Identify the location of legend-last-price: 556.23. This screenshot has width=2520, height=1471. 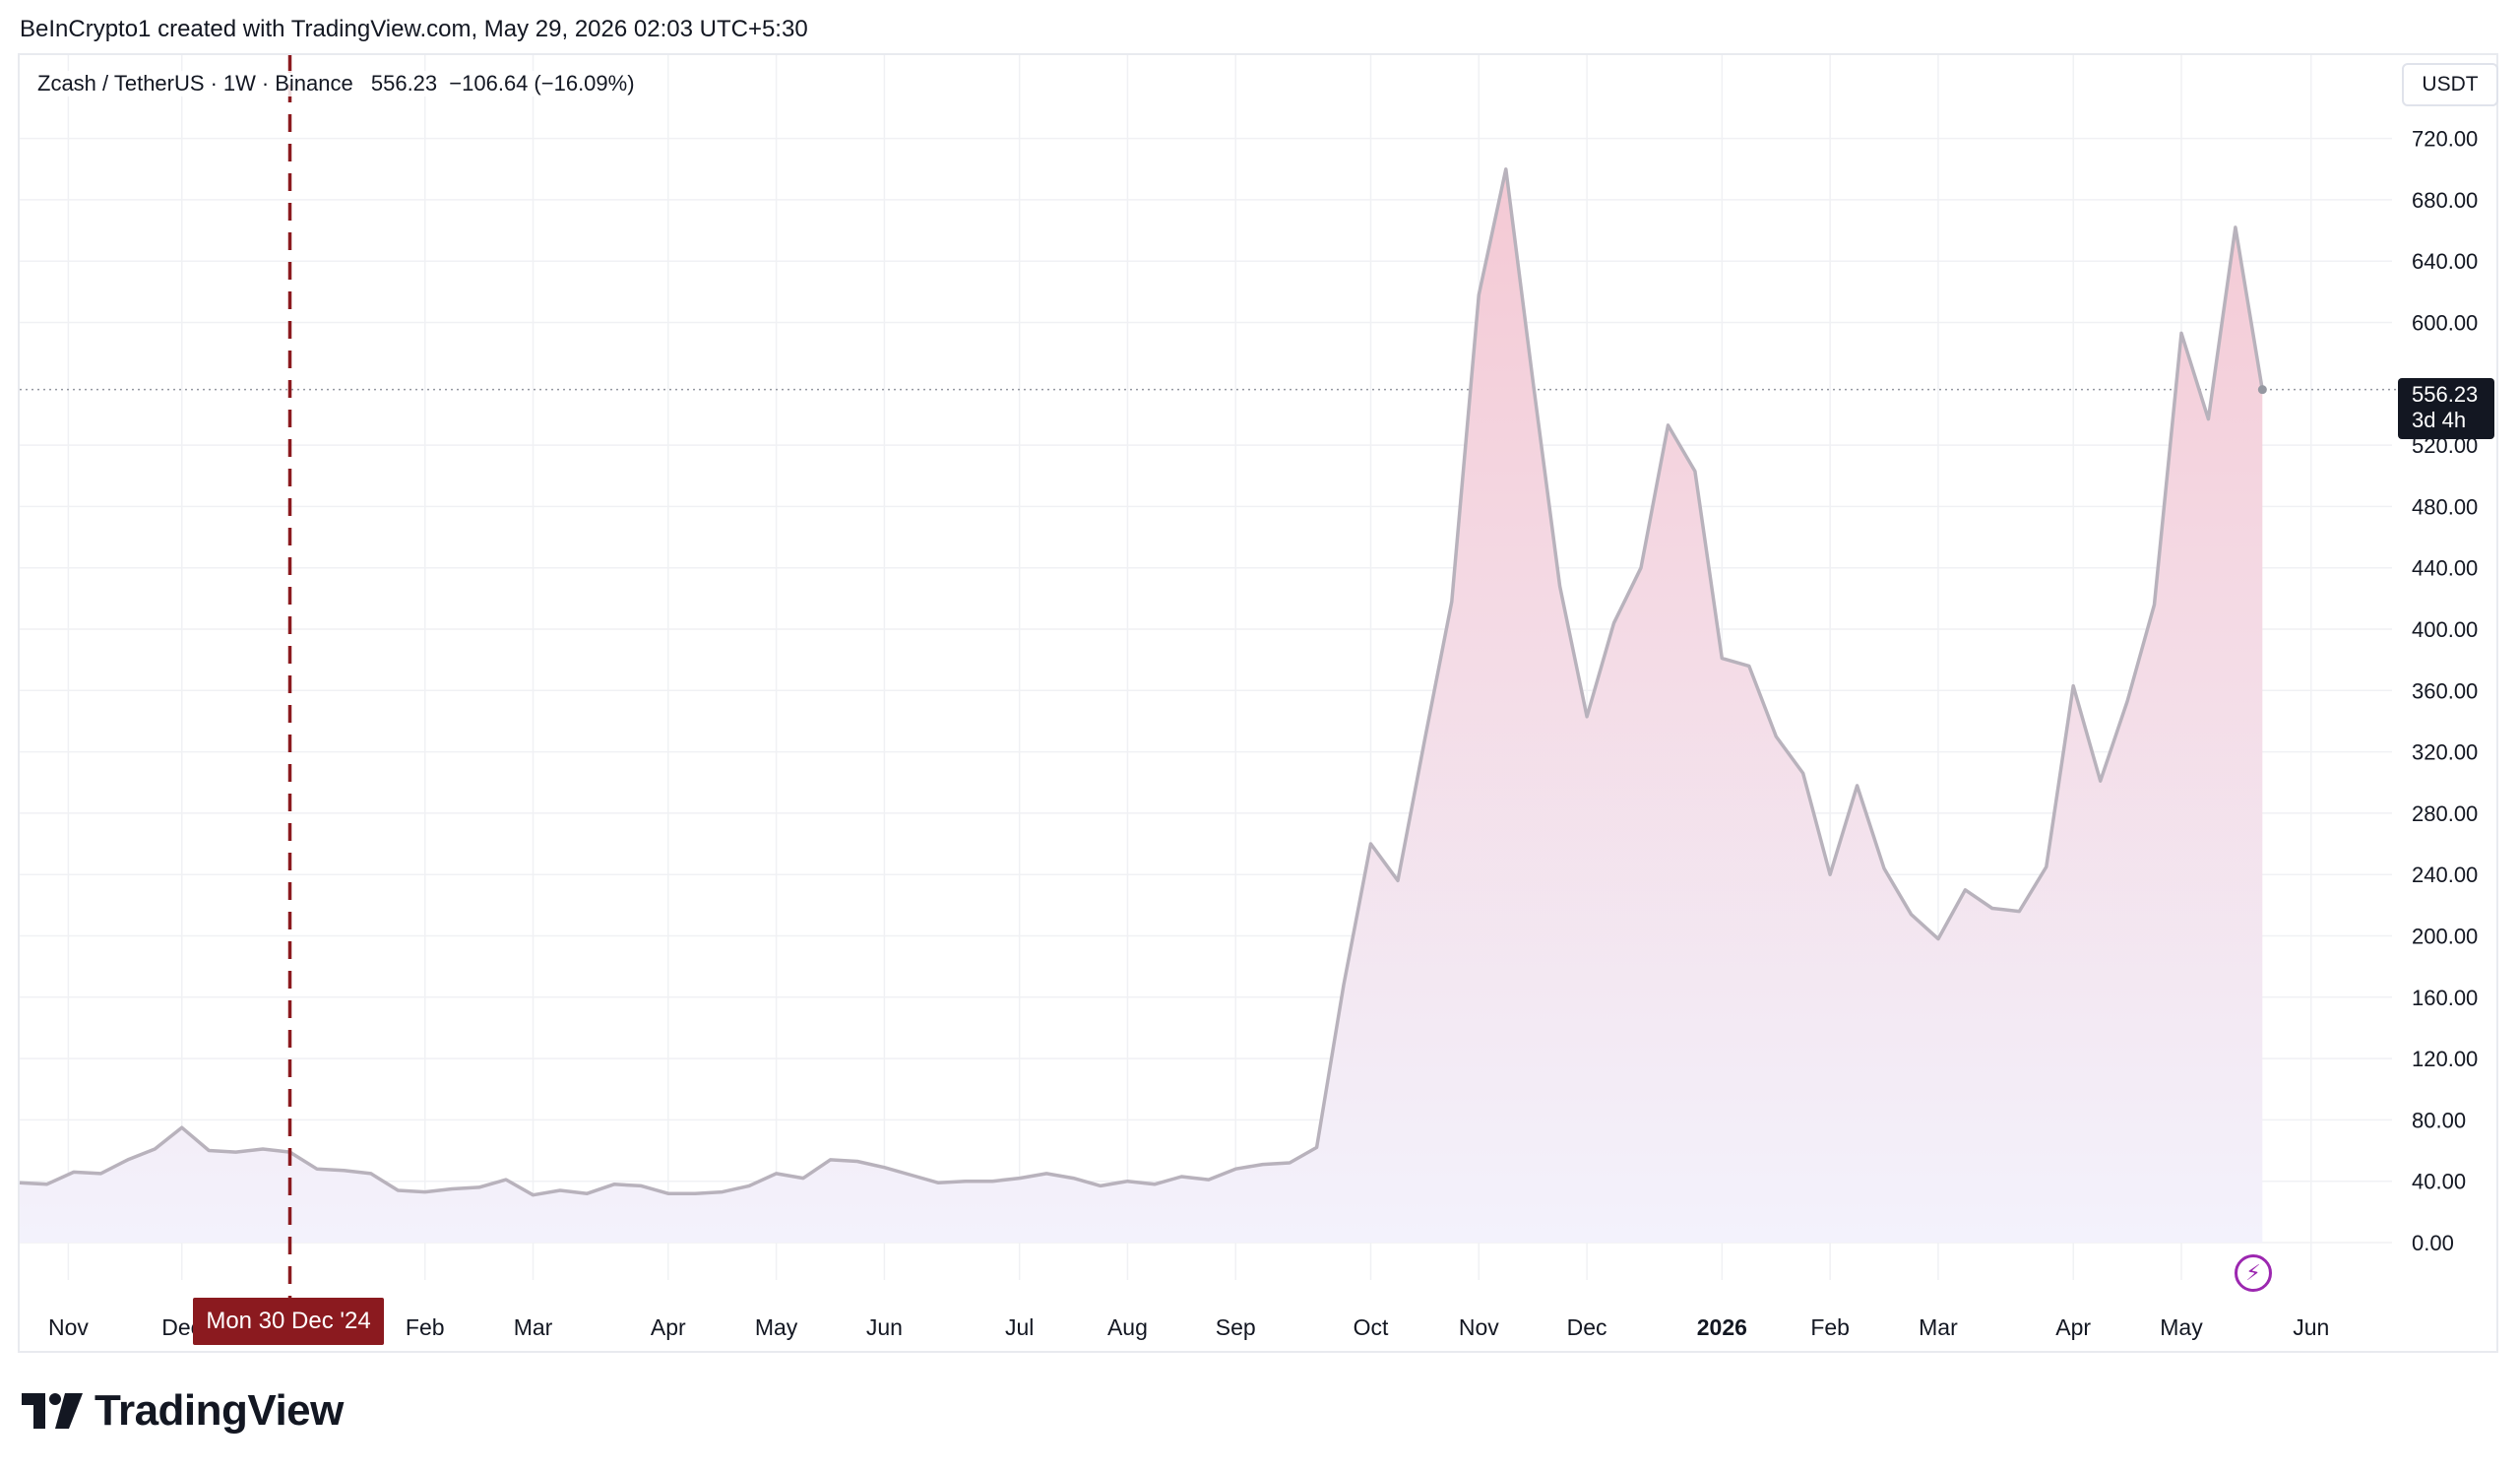
(404, 83).